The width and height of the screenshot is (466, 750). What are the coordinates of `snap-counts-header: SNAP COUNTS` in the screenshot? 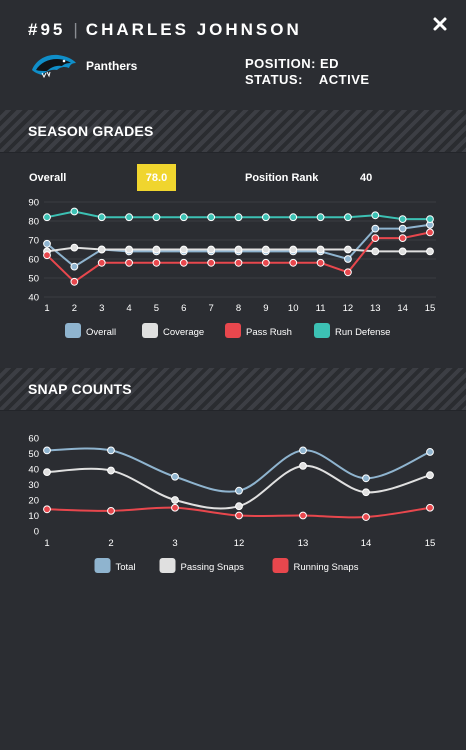 It's located at (233, 389).